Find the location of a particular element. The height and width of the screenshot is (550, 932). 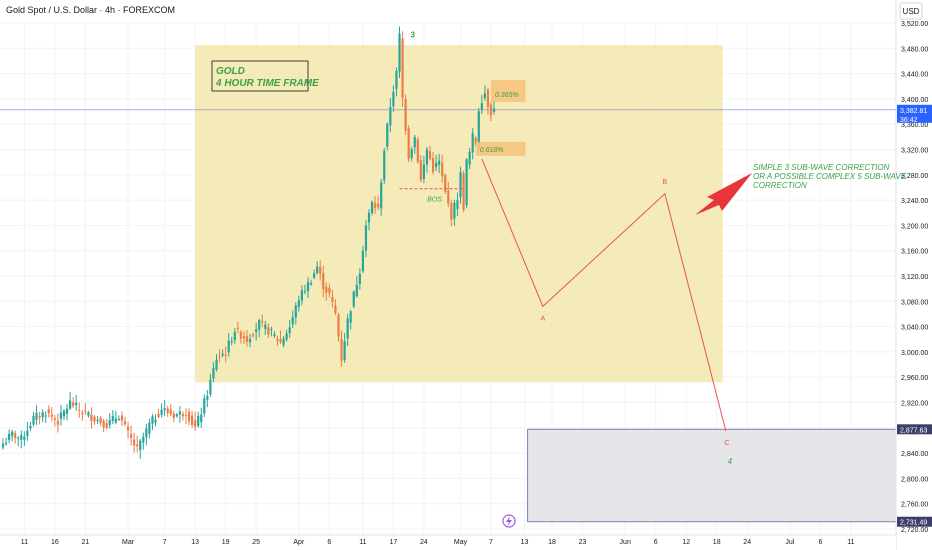

time-tick-label: 19 is located at coordinates (226, 542).